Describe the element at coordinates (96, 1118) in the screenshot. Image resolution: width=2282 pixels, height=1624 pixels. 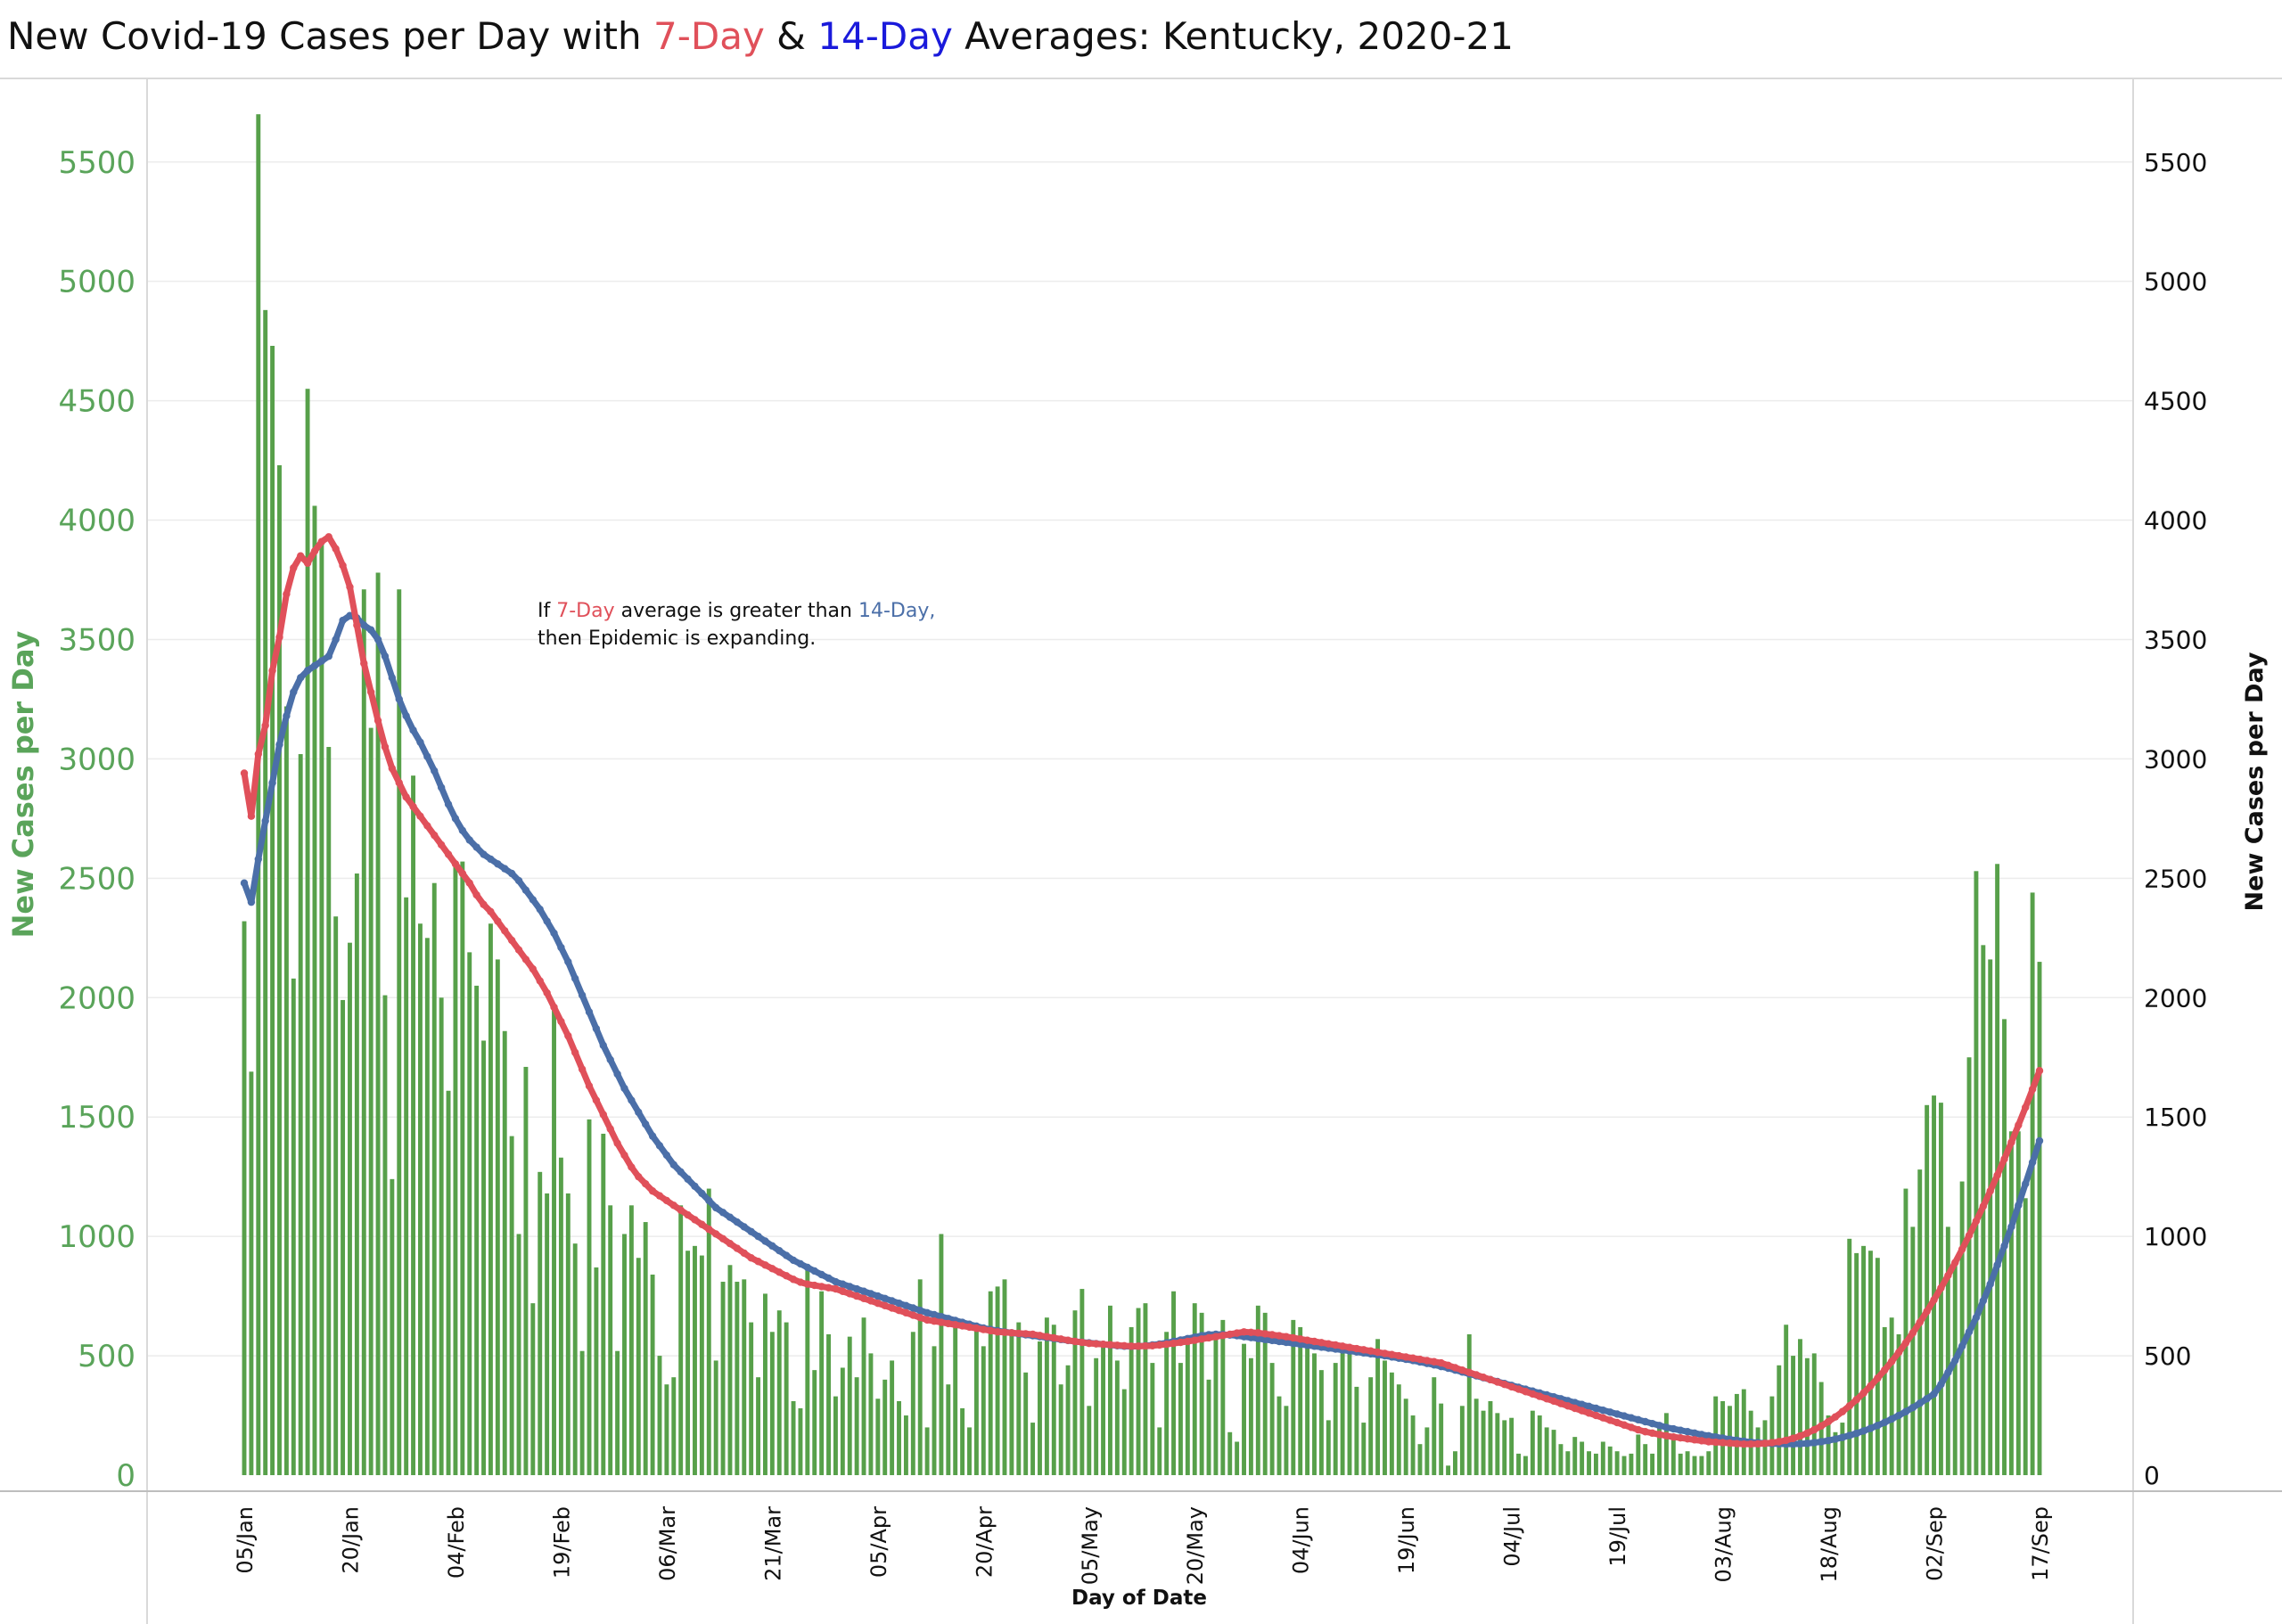
I see `y-tick-left: 1500` at that location.